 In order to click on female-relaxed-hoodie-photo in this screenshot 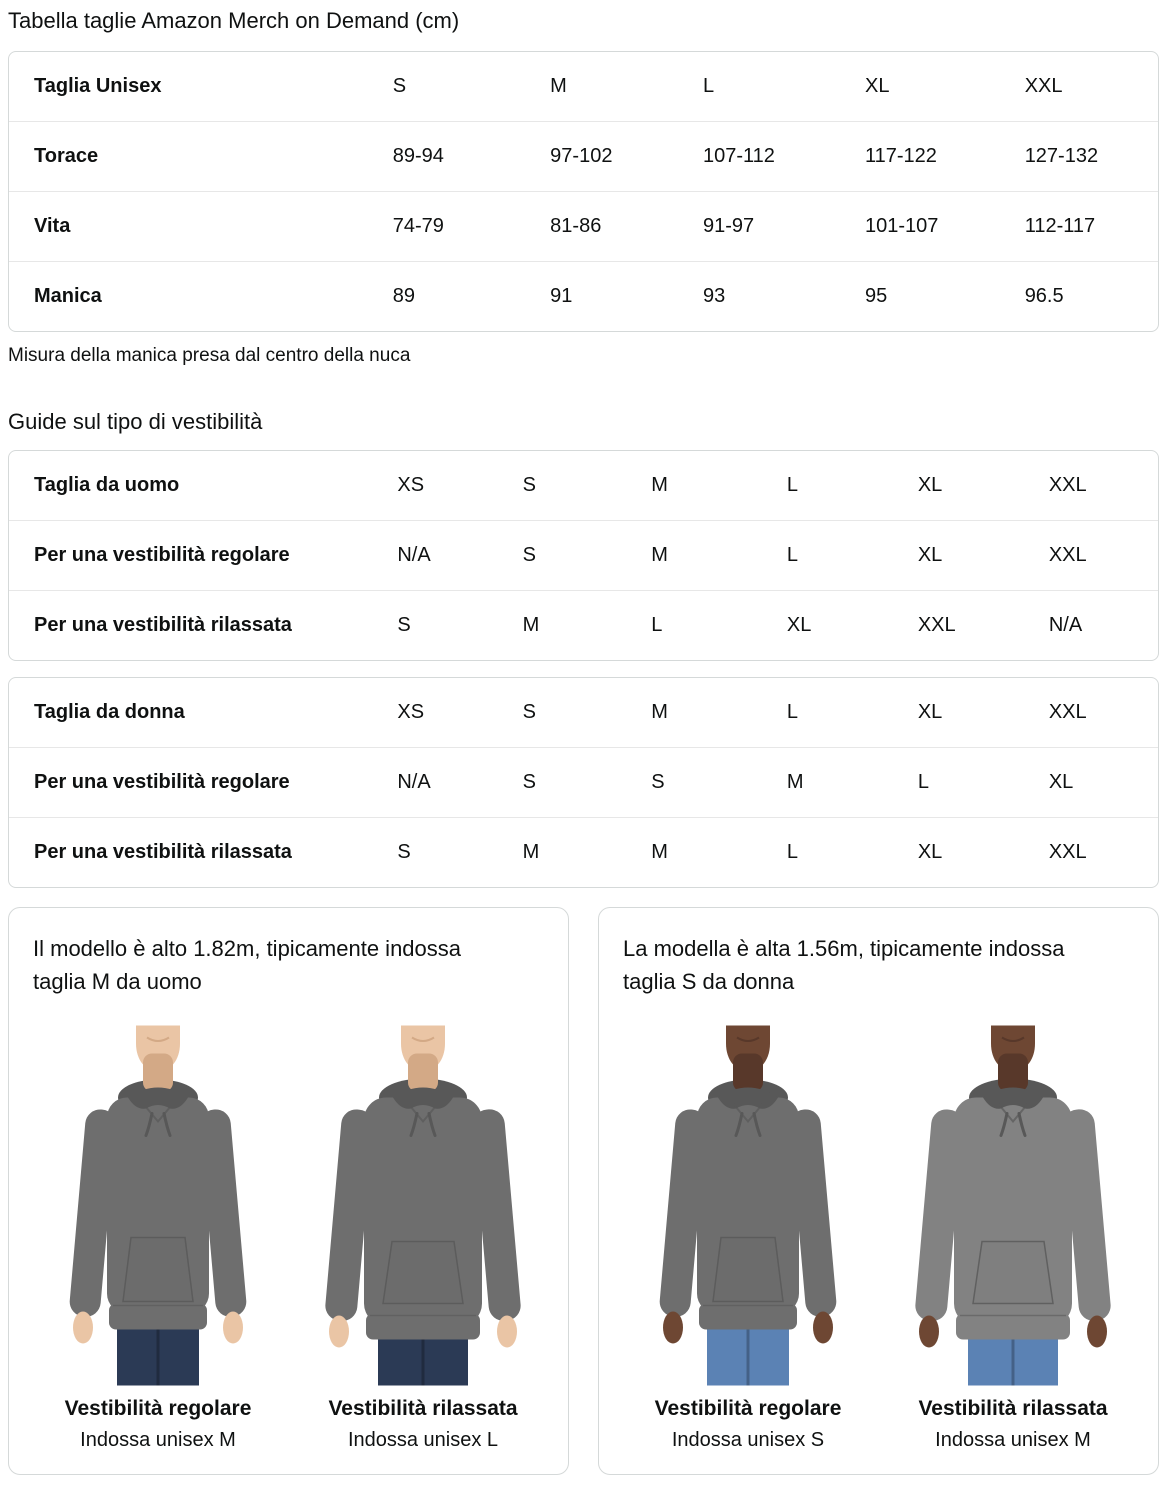, I will do `click(1013, 1205)`.